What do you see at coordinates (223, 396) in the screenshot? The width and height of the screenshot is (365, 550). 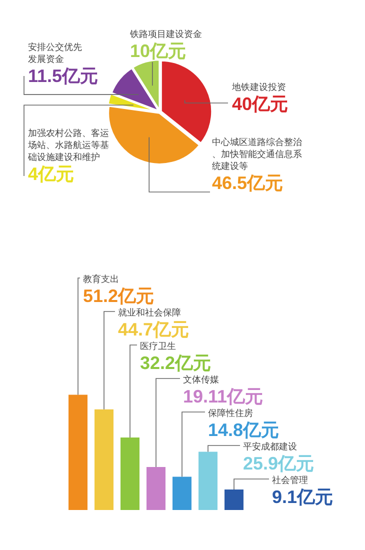 I see `data-label: 19.11亿元` at bounding box center [223, 396].